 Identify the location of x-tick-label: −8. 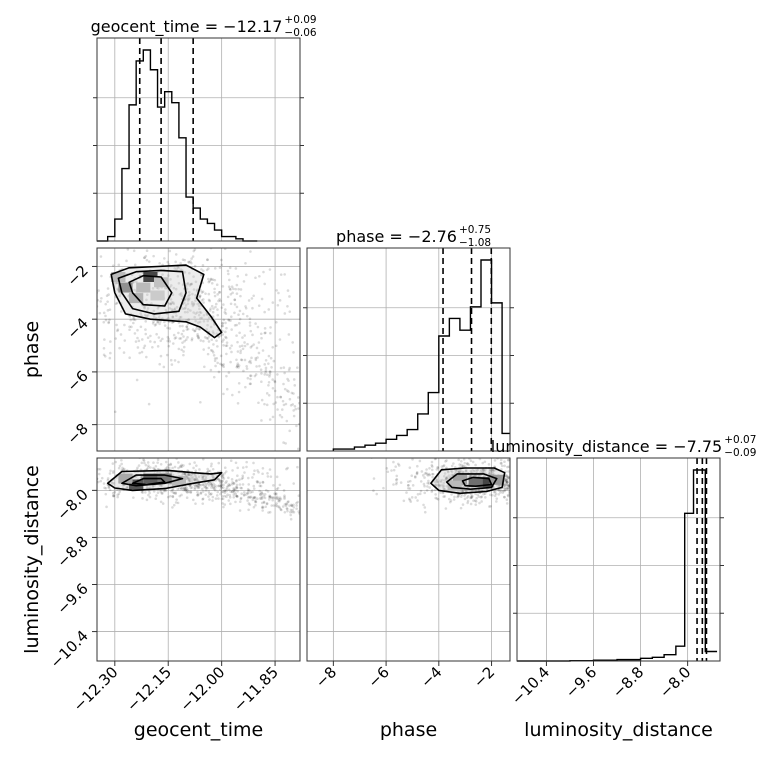
(326, 677).